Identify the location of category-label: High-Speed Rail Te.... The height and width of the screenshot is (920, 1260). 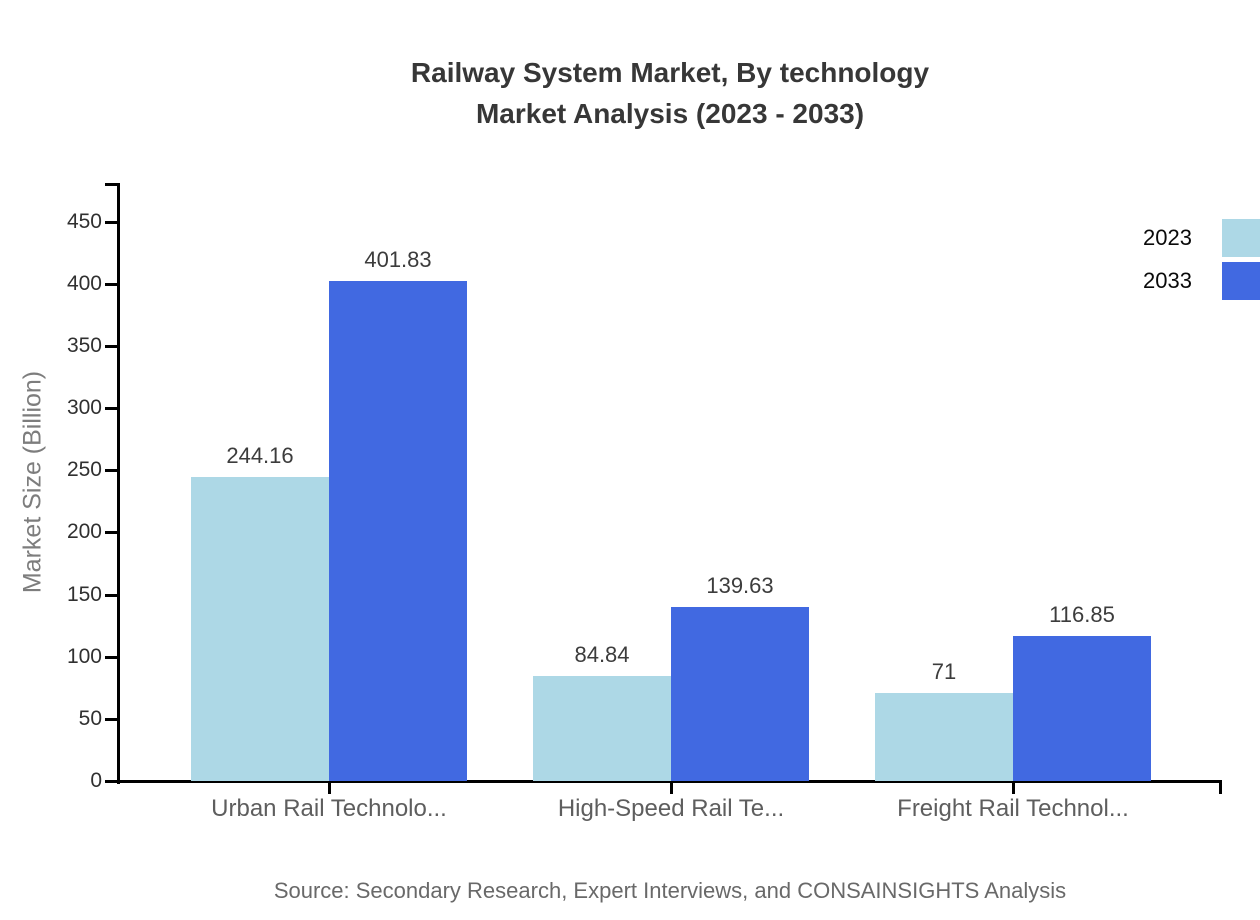
(671, 808).